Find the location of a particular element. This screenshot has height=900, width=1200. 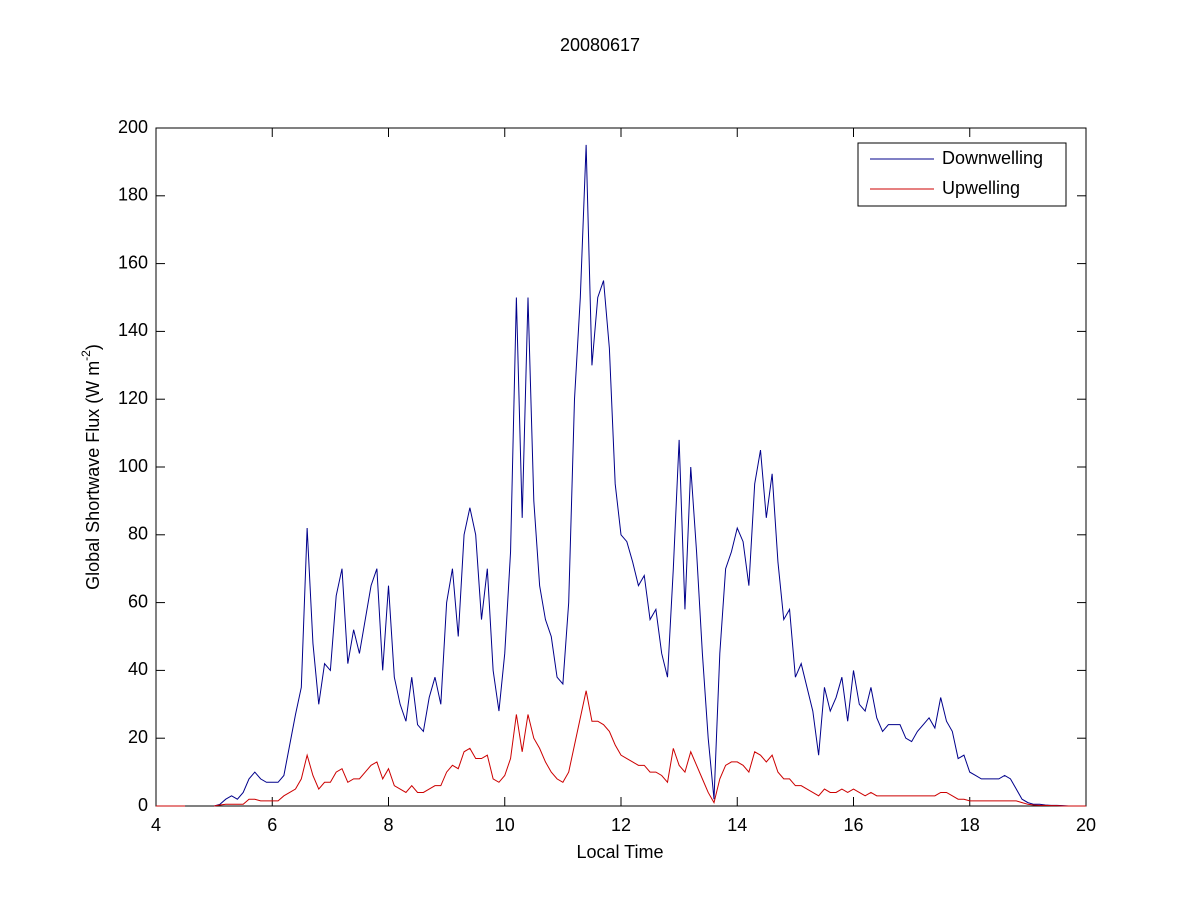

y-tick-label: 0 is located at coordinates (143, 805).